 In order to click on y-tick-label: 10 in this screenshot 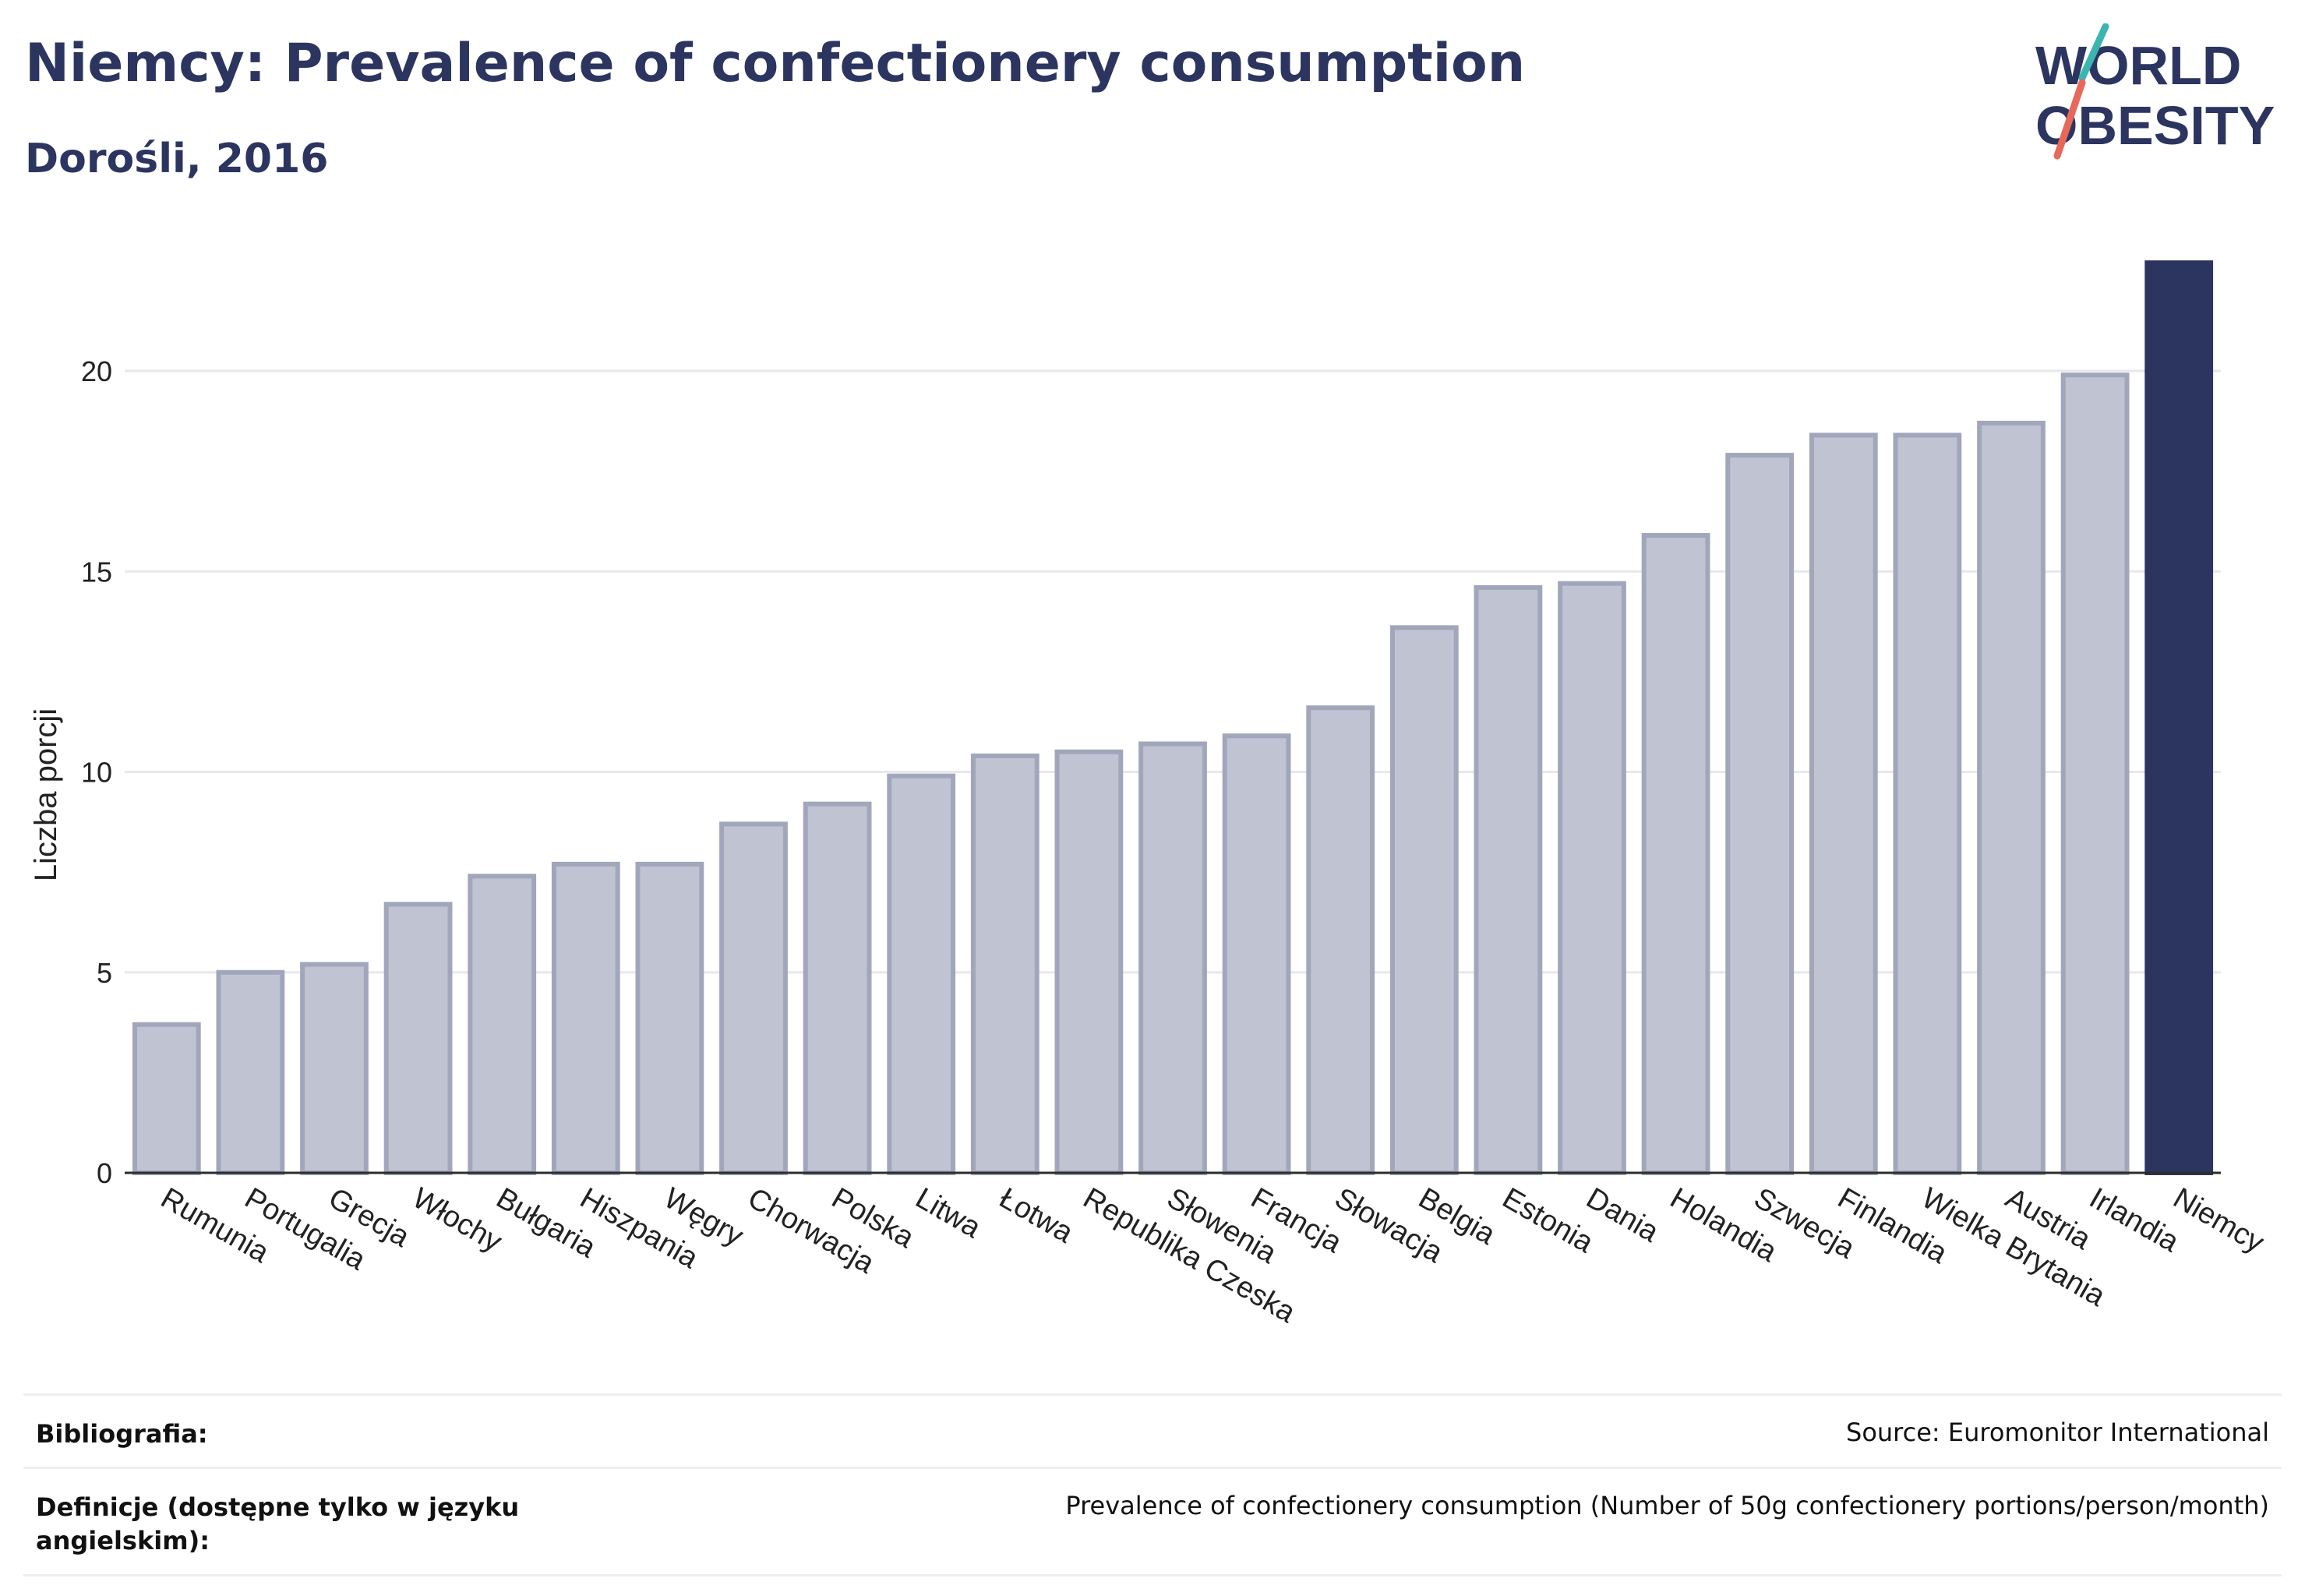, I will do `click(96, 773)`.